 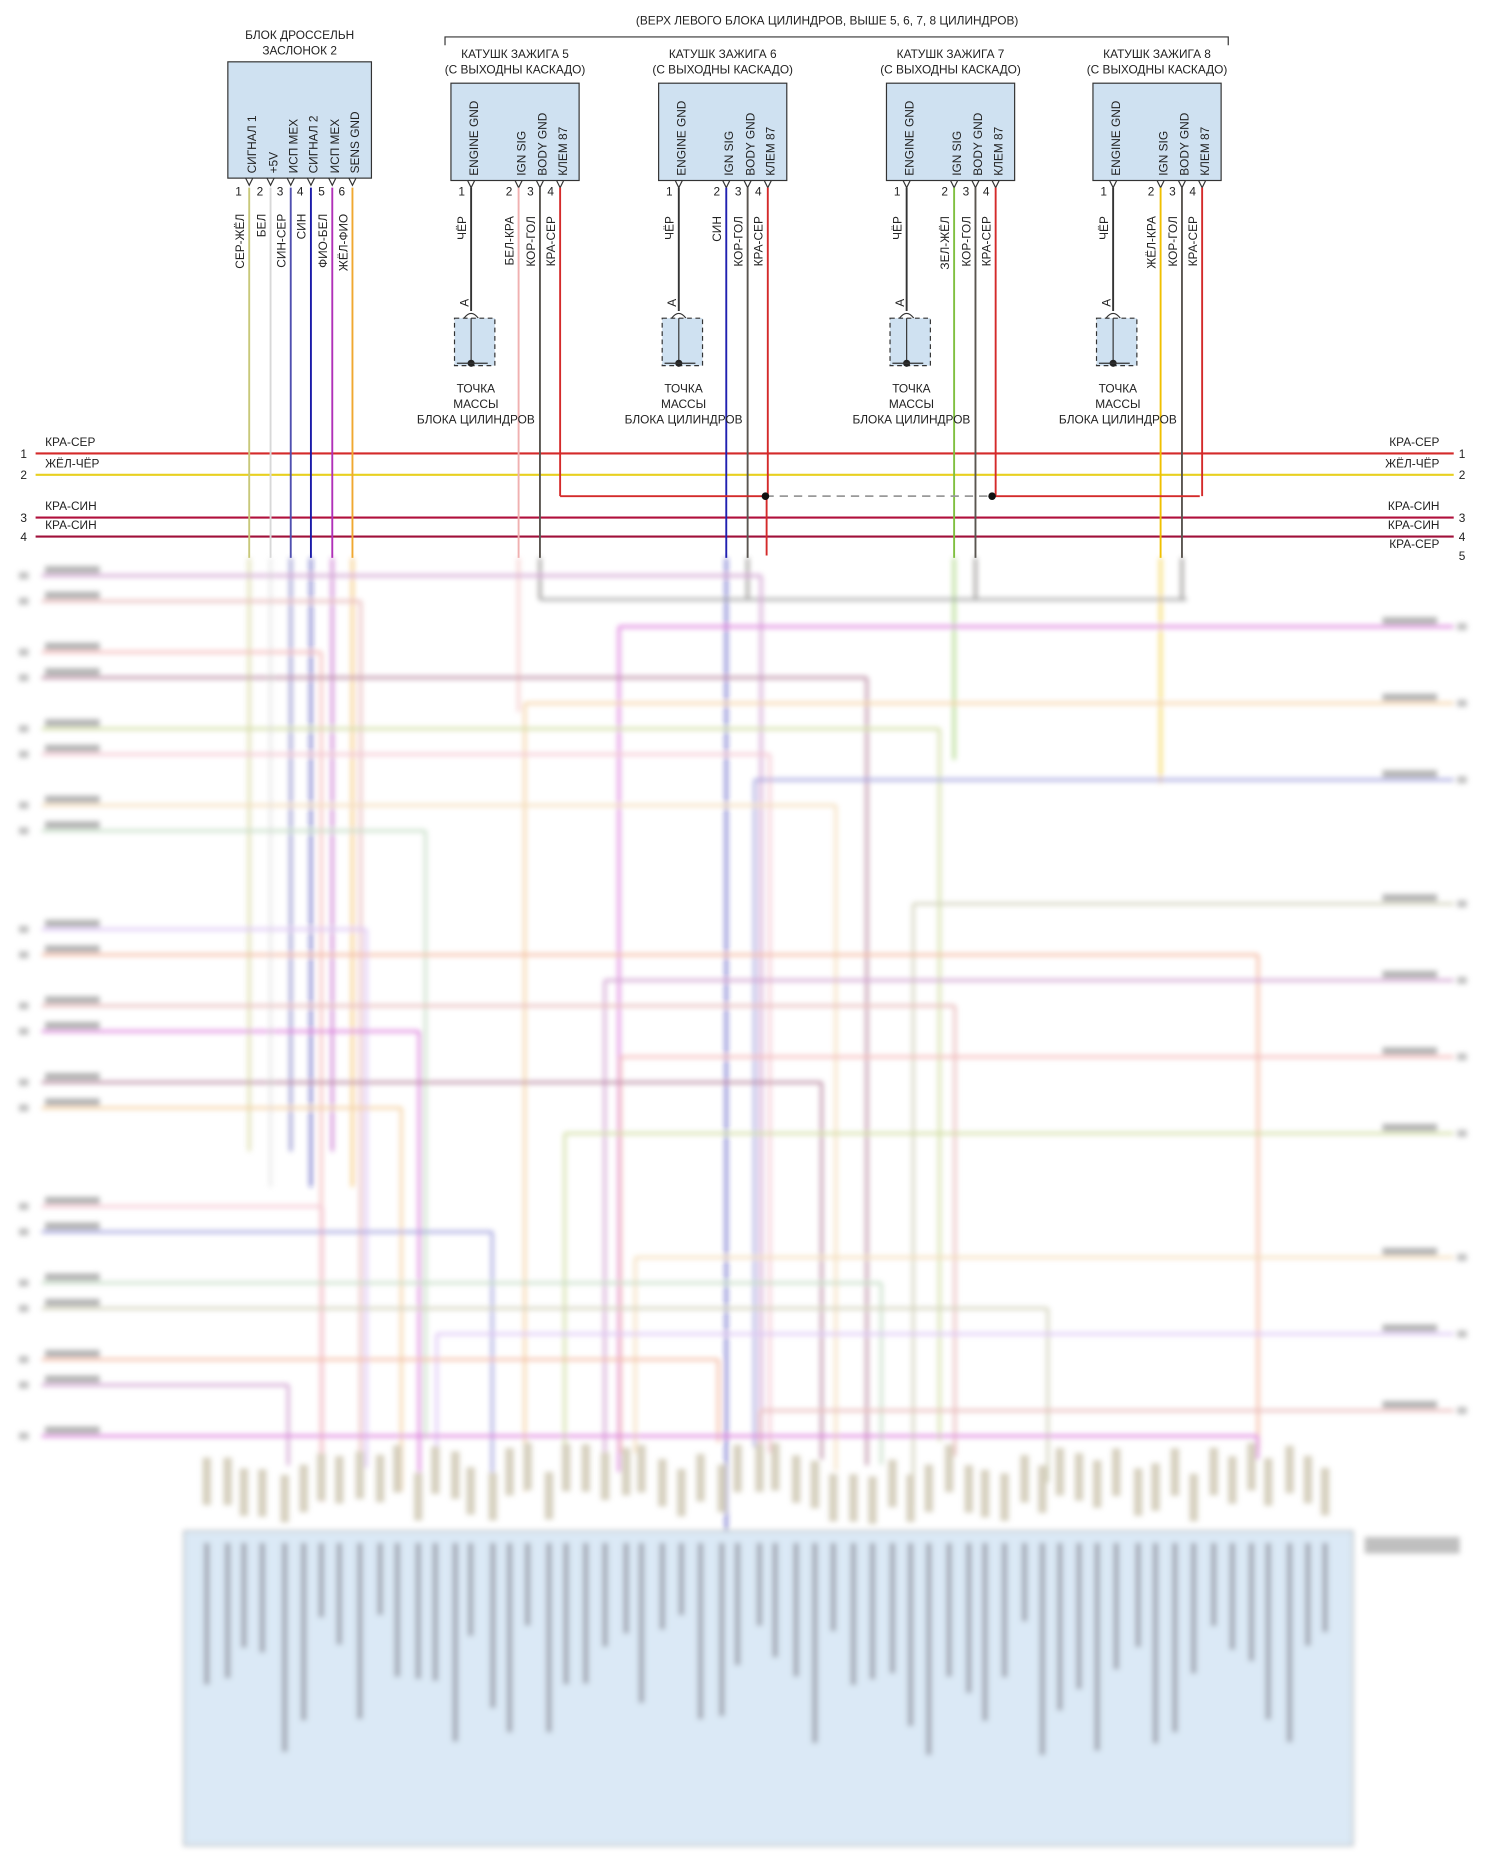 I want to click on ground-label: МАССЫ, so click(x=1117, y=404).